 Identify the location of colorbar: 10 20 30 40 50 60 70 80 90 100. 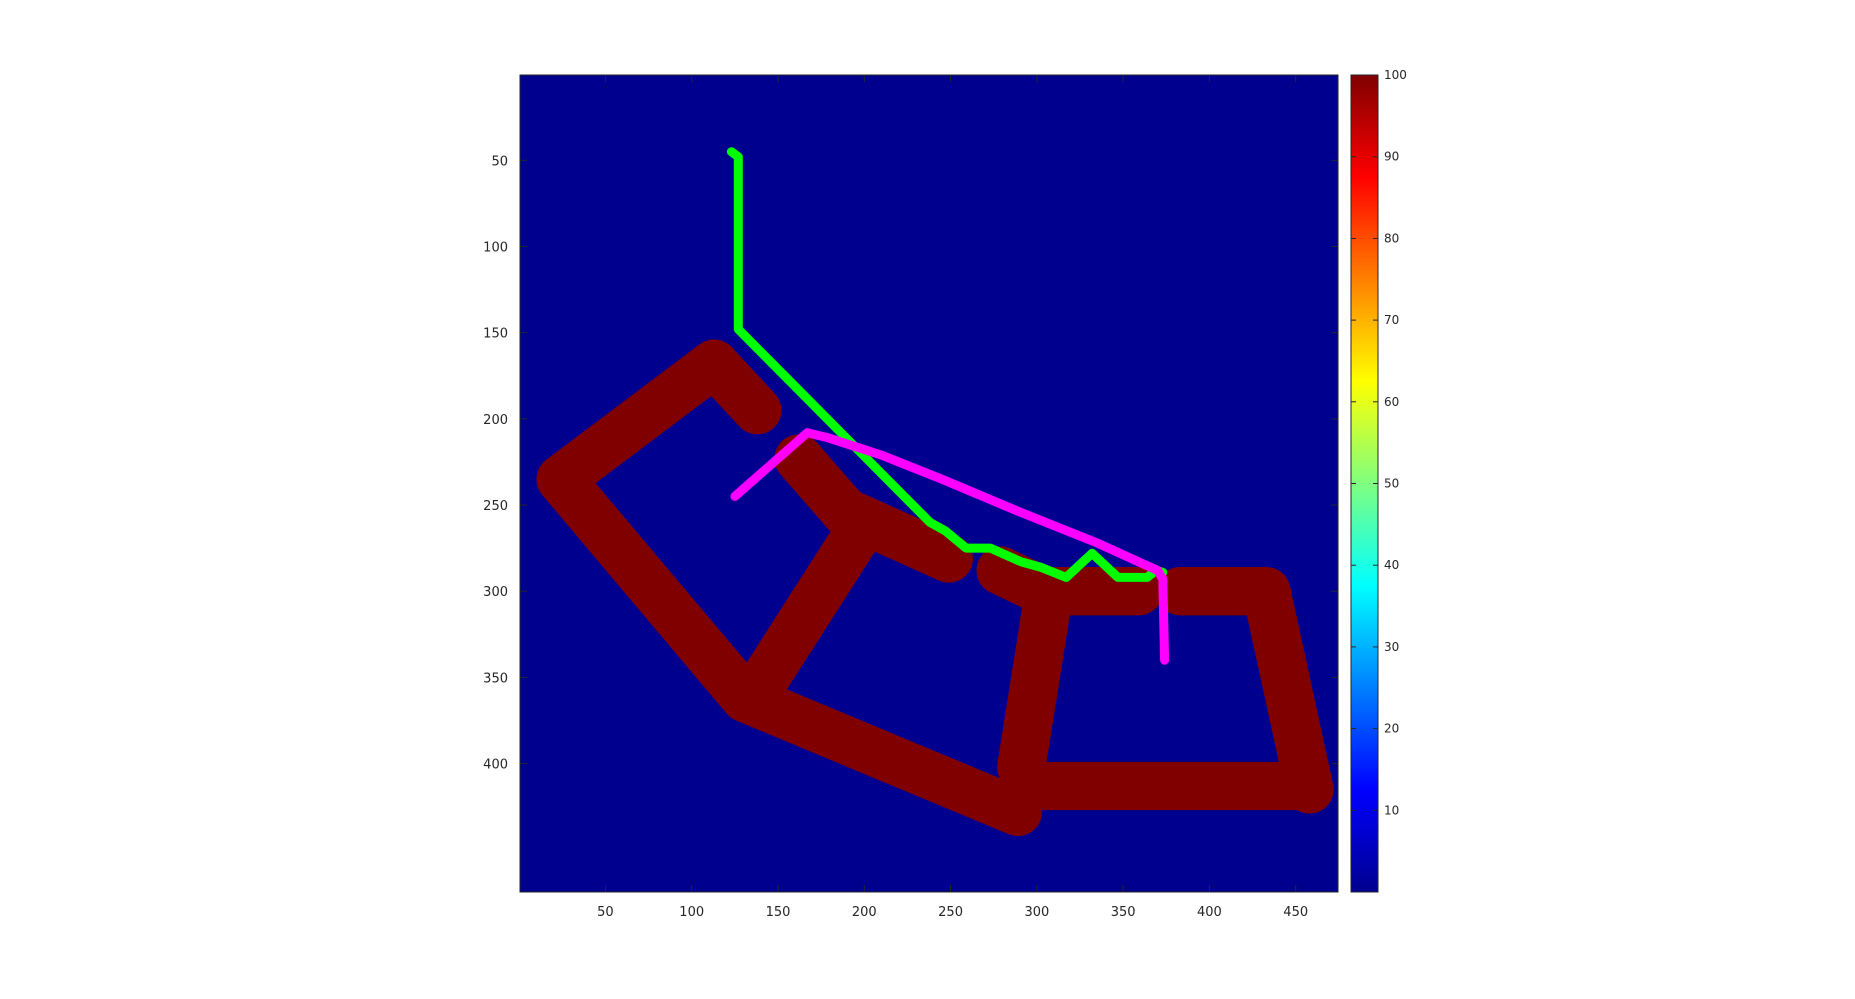
(1378, 480).